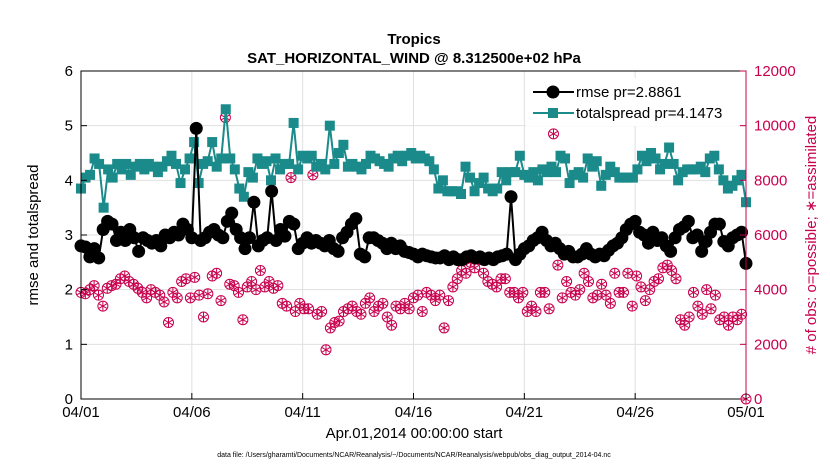  I want to click on legend-box, so click(632, 102).